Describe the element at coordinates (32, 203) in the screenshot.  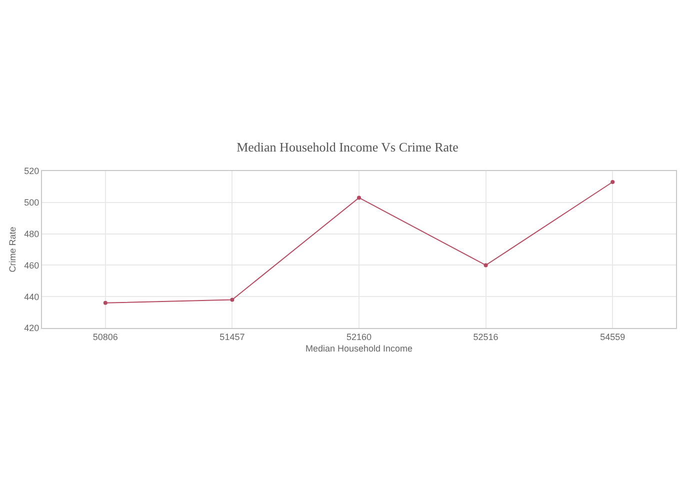
I see `y-tick-label: 500` at that location.